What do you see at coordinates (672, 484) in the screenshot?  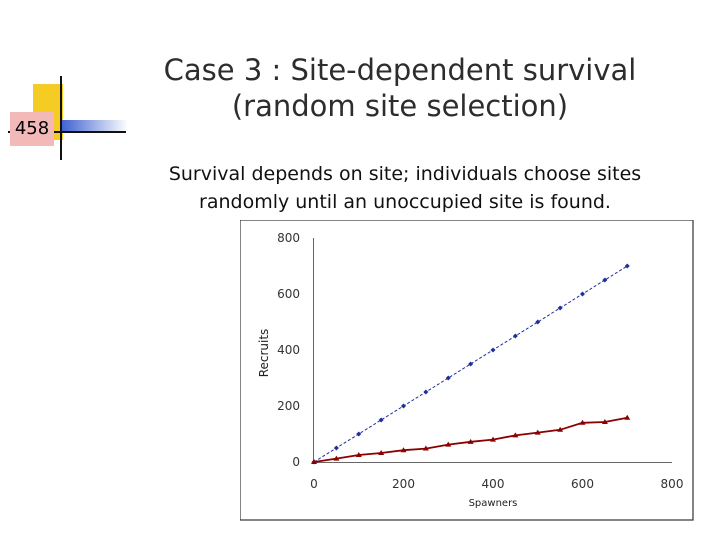 I see `x-tick-label: 800` at bounding box center [672, 484].